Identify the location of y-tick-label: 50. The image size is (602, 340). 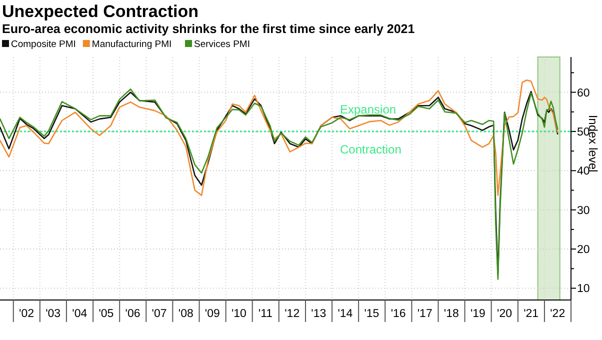
(583, 132).